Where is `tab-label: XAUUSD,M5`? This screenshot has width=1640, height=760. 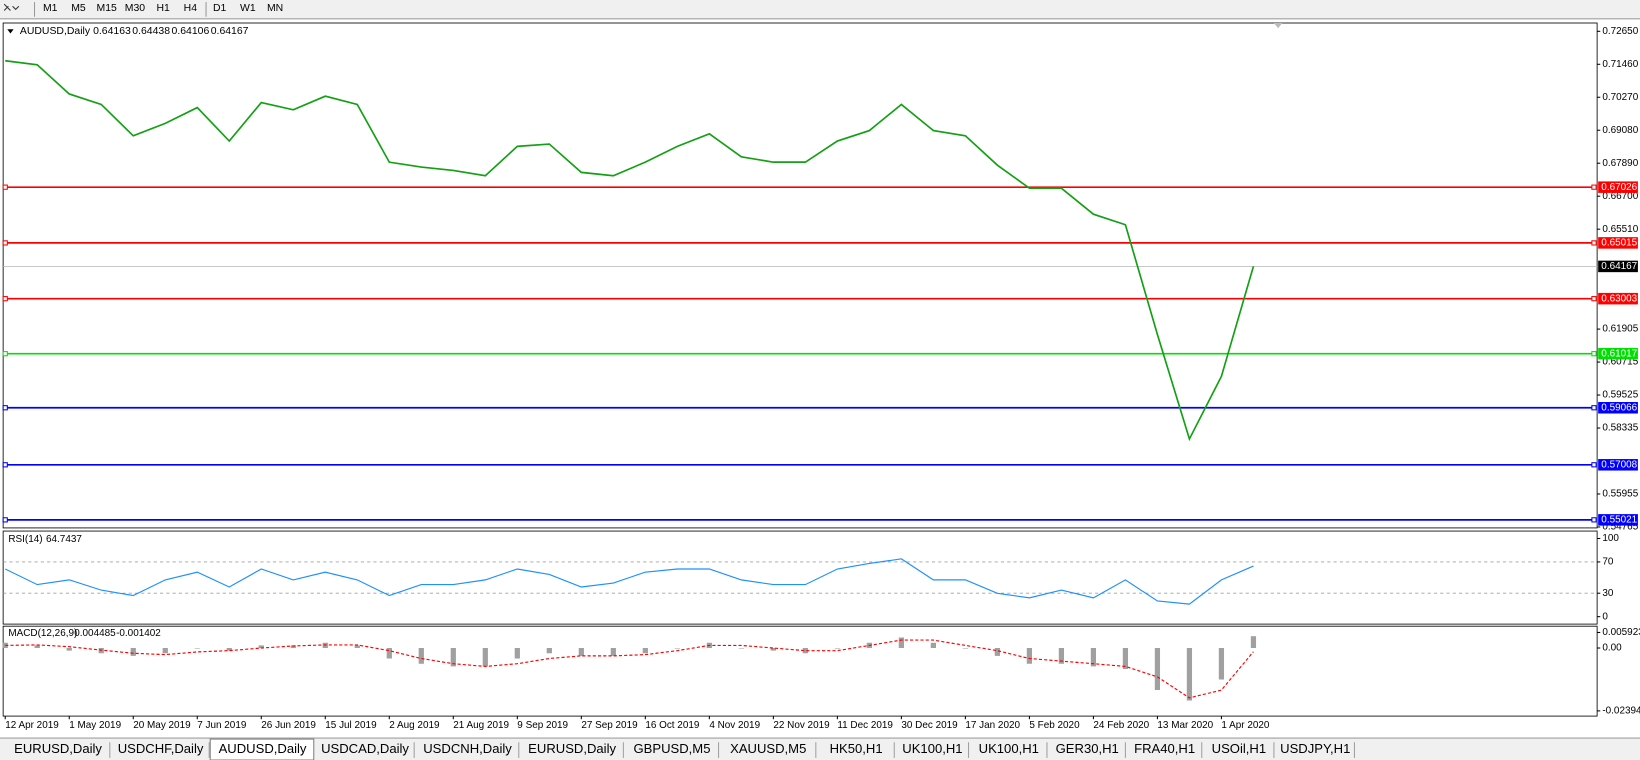 tab-label: XAUUSD,M5 is located at coordinates (768, 748).